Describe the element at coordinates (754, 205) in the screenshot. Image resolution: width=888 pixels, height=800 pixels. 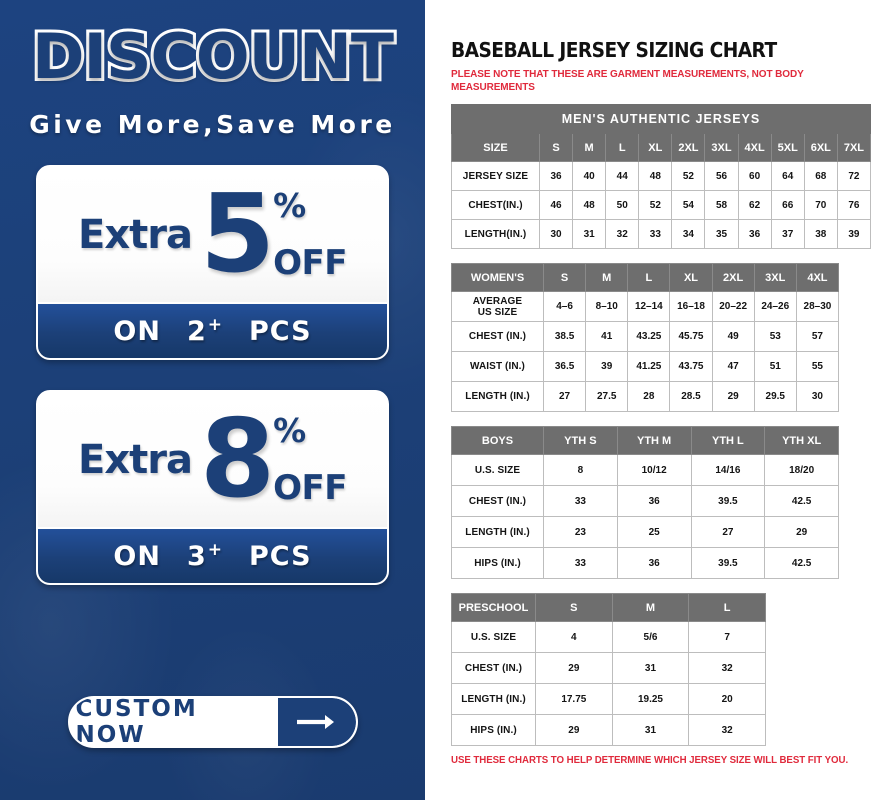
I see `cell: 62` at that location.